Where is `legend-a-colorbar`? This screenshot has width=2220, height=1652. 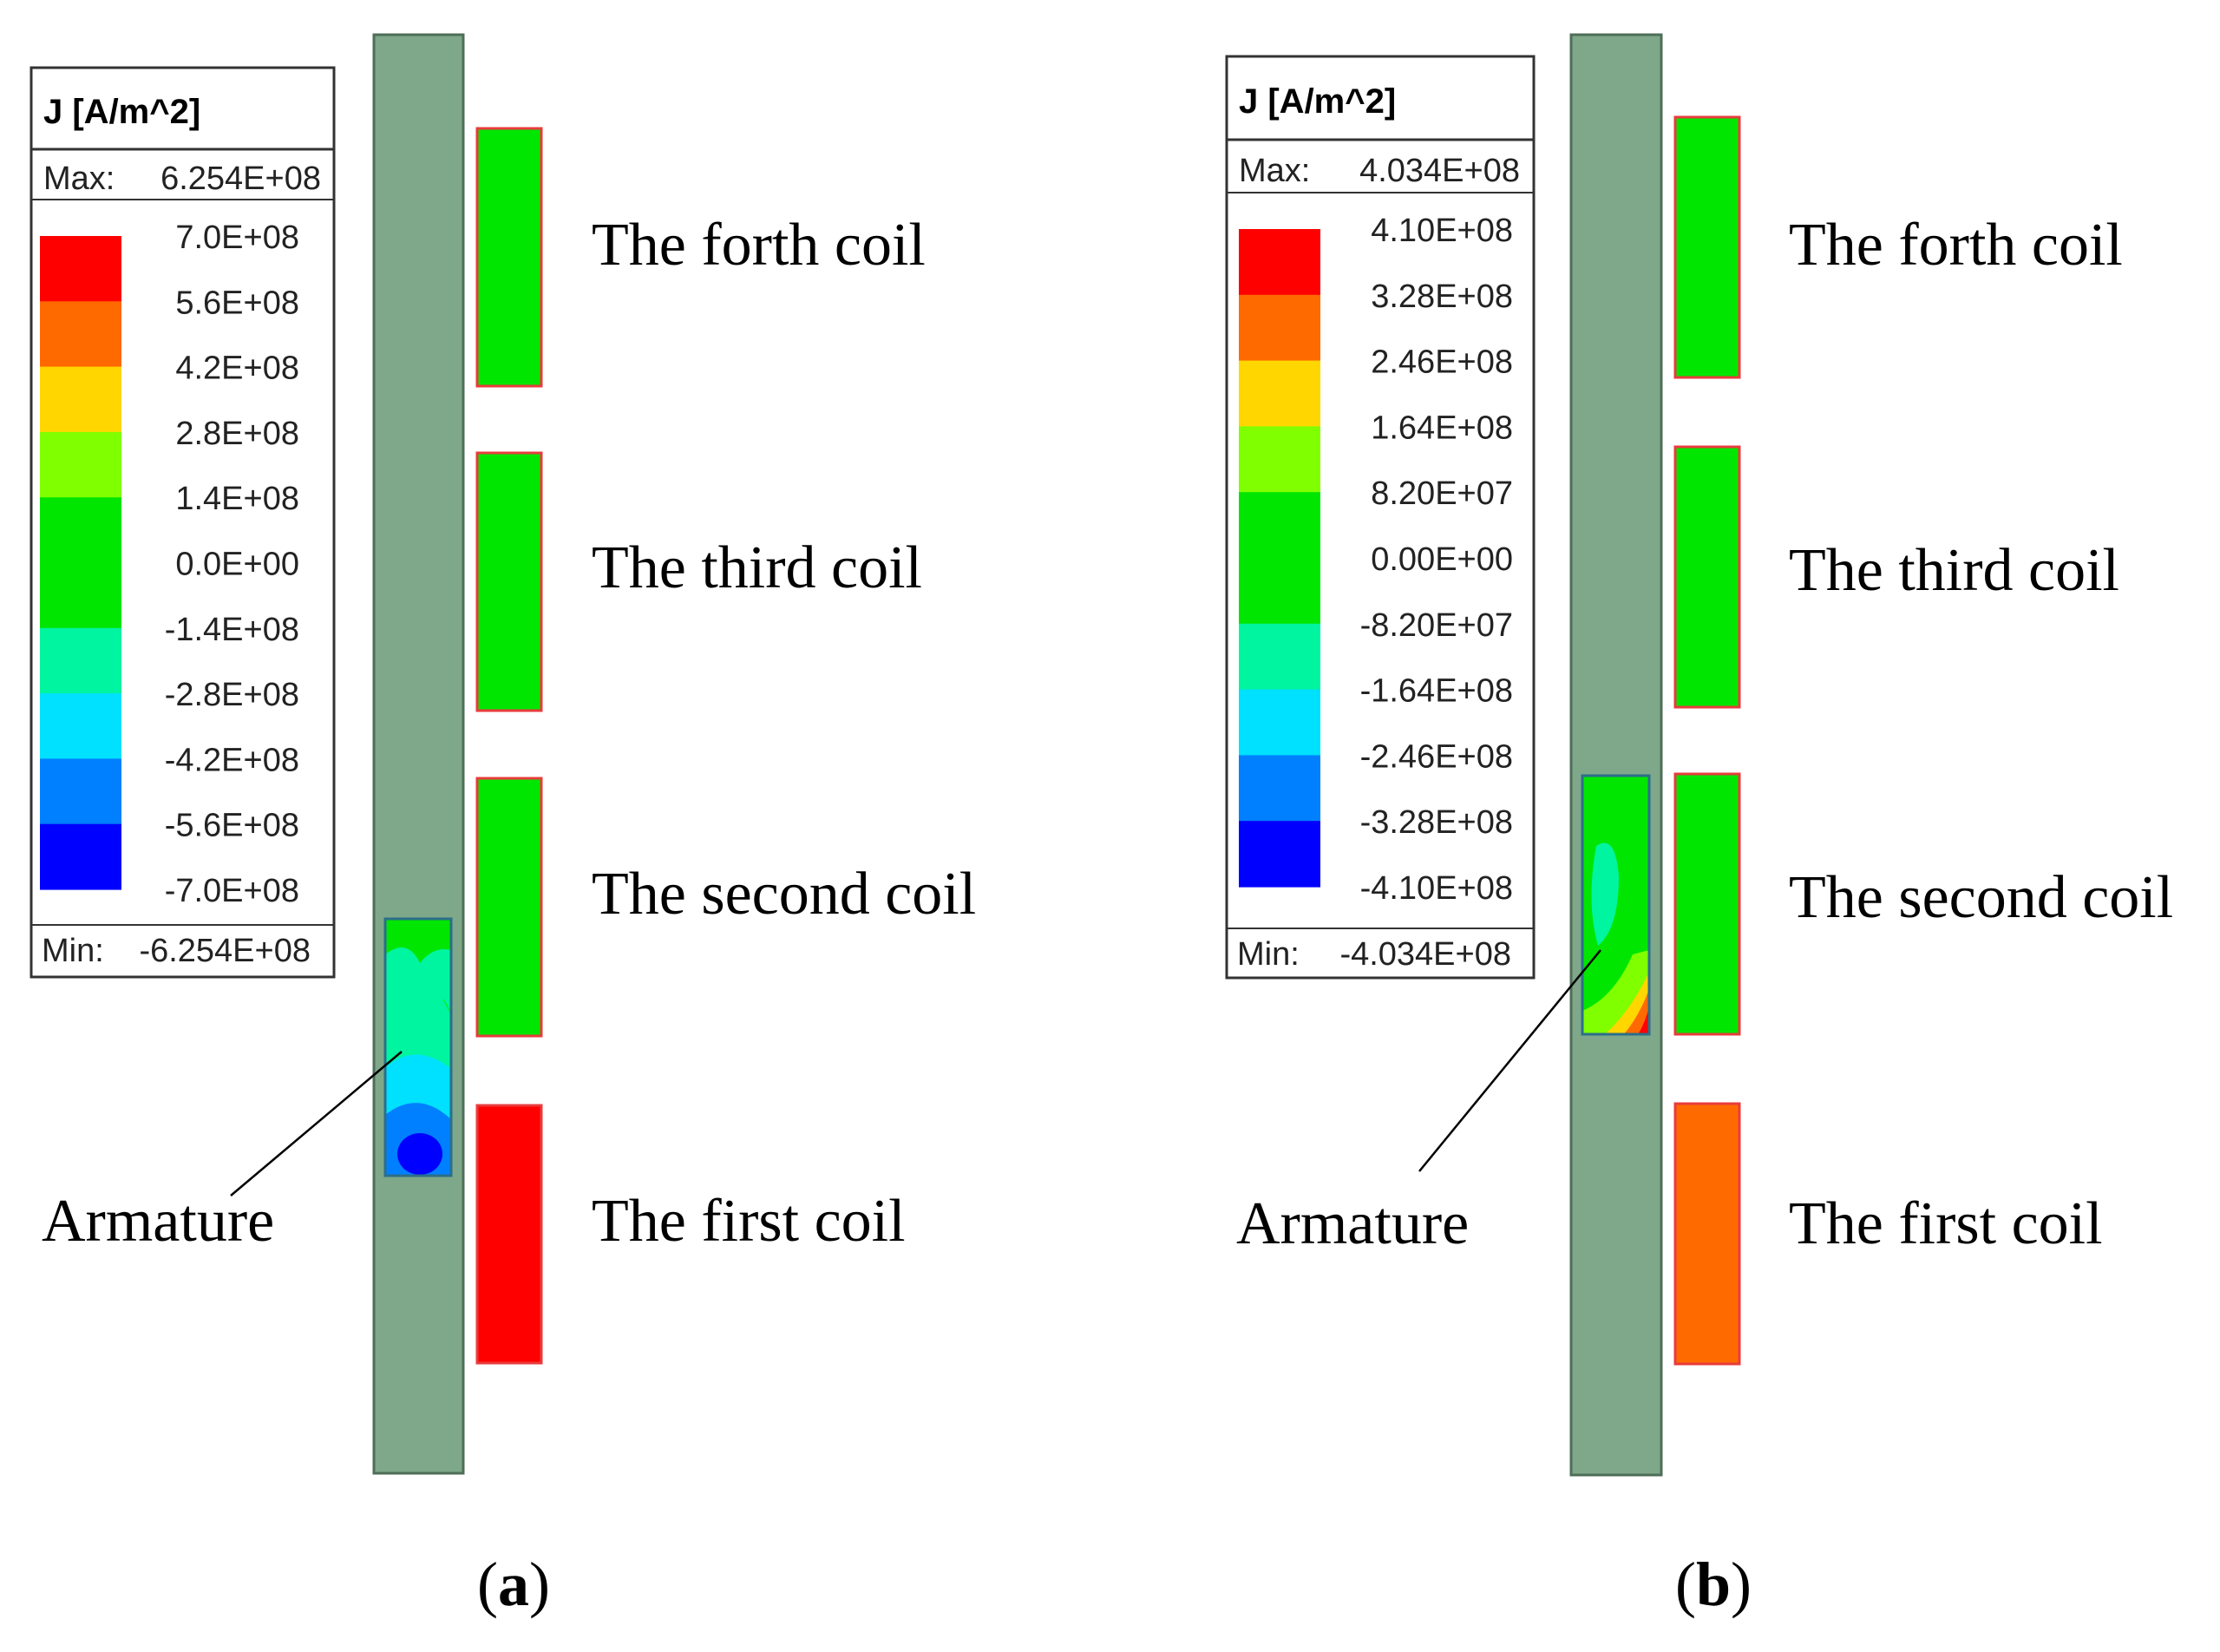
legend-a-colorbar is located at coordinates (81, 563).